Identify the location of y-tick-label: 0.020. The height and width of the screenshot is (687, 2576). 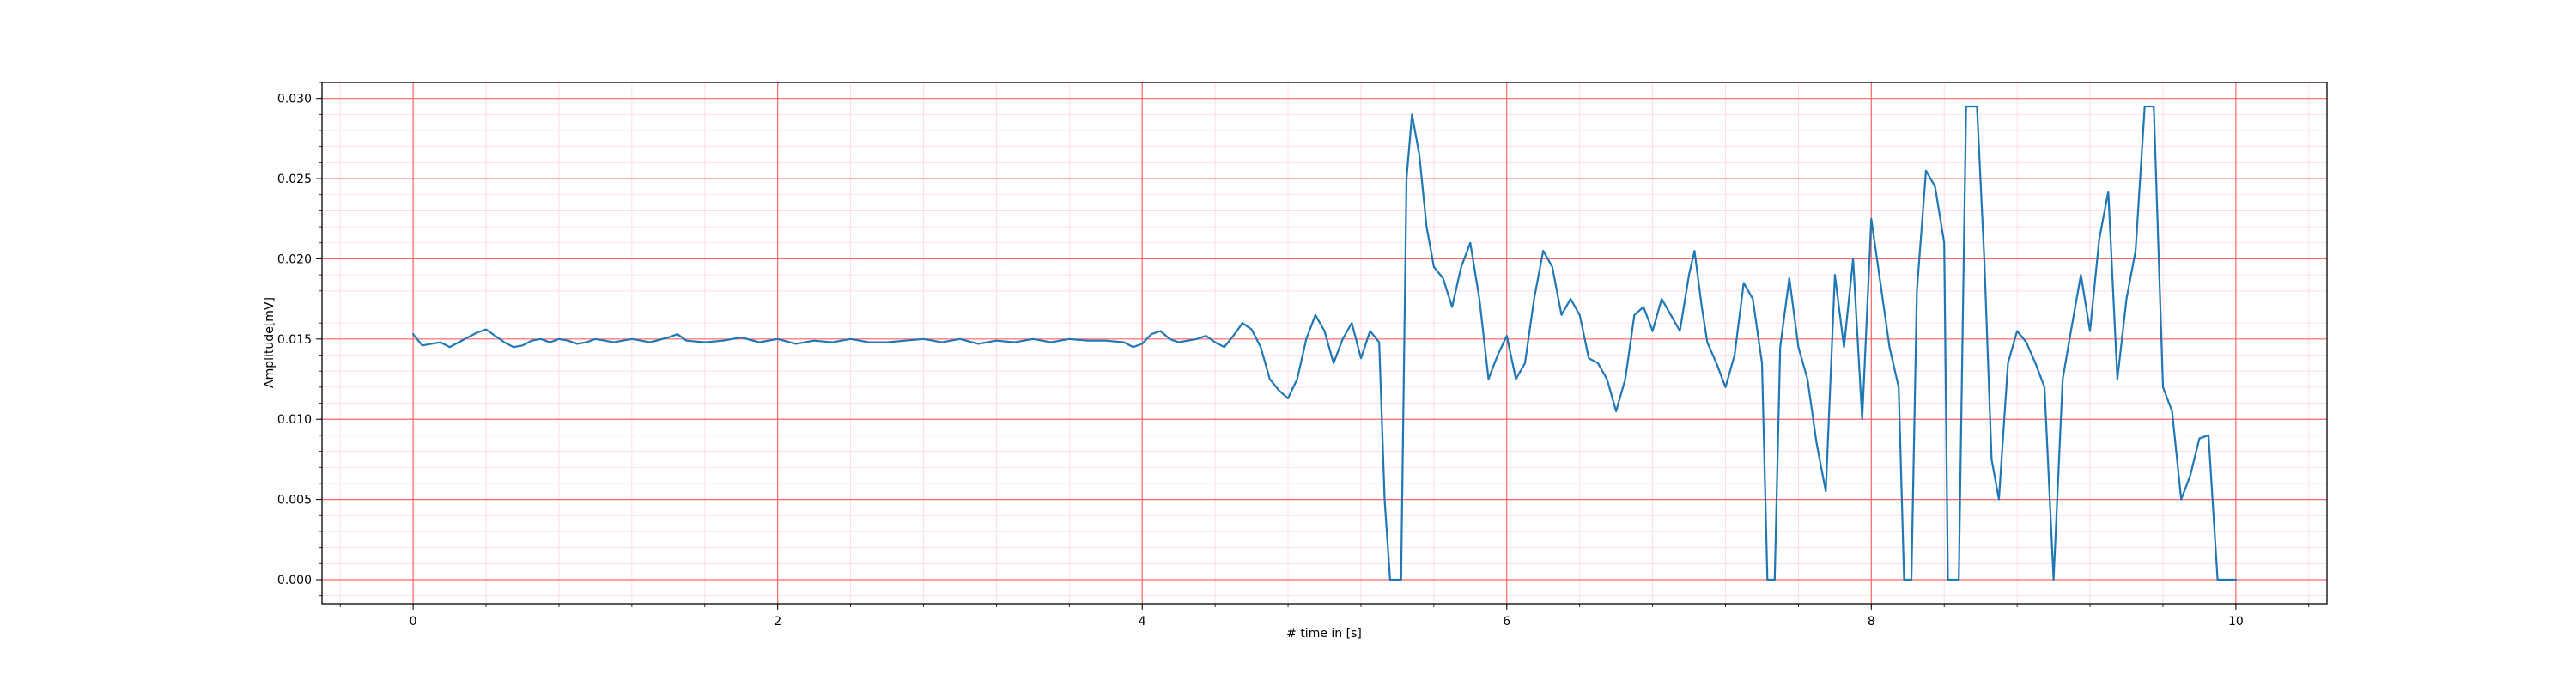
(294, 259).